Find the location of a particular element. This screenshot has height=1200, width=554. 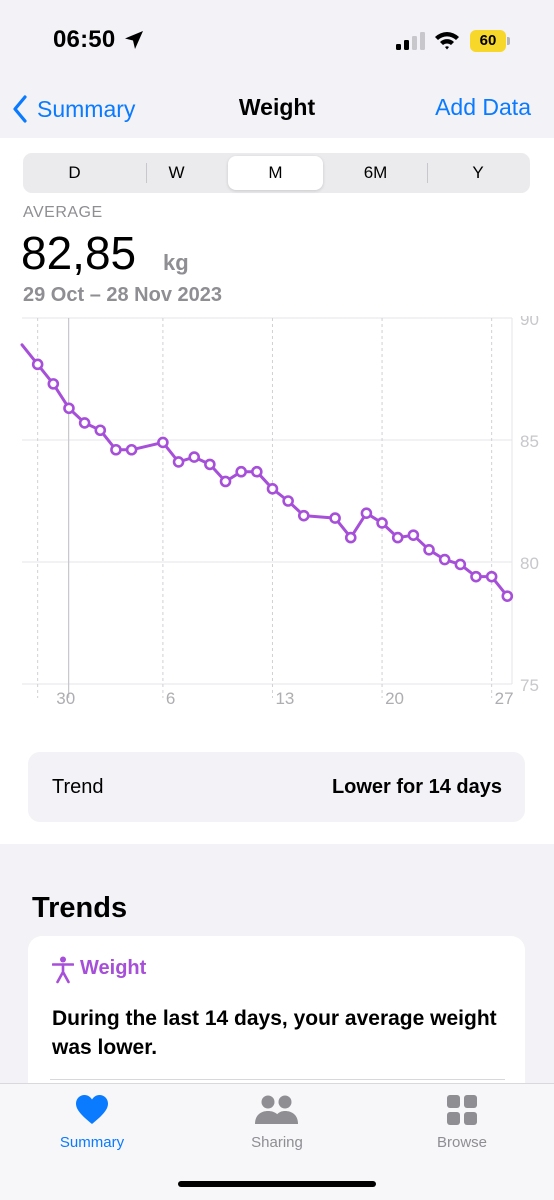

navigation-bar: Summary Weight Add Data is located at coordinates (277, 110).